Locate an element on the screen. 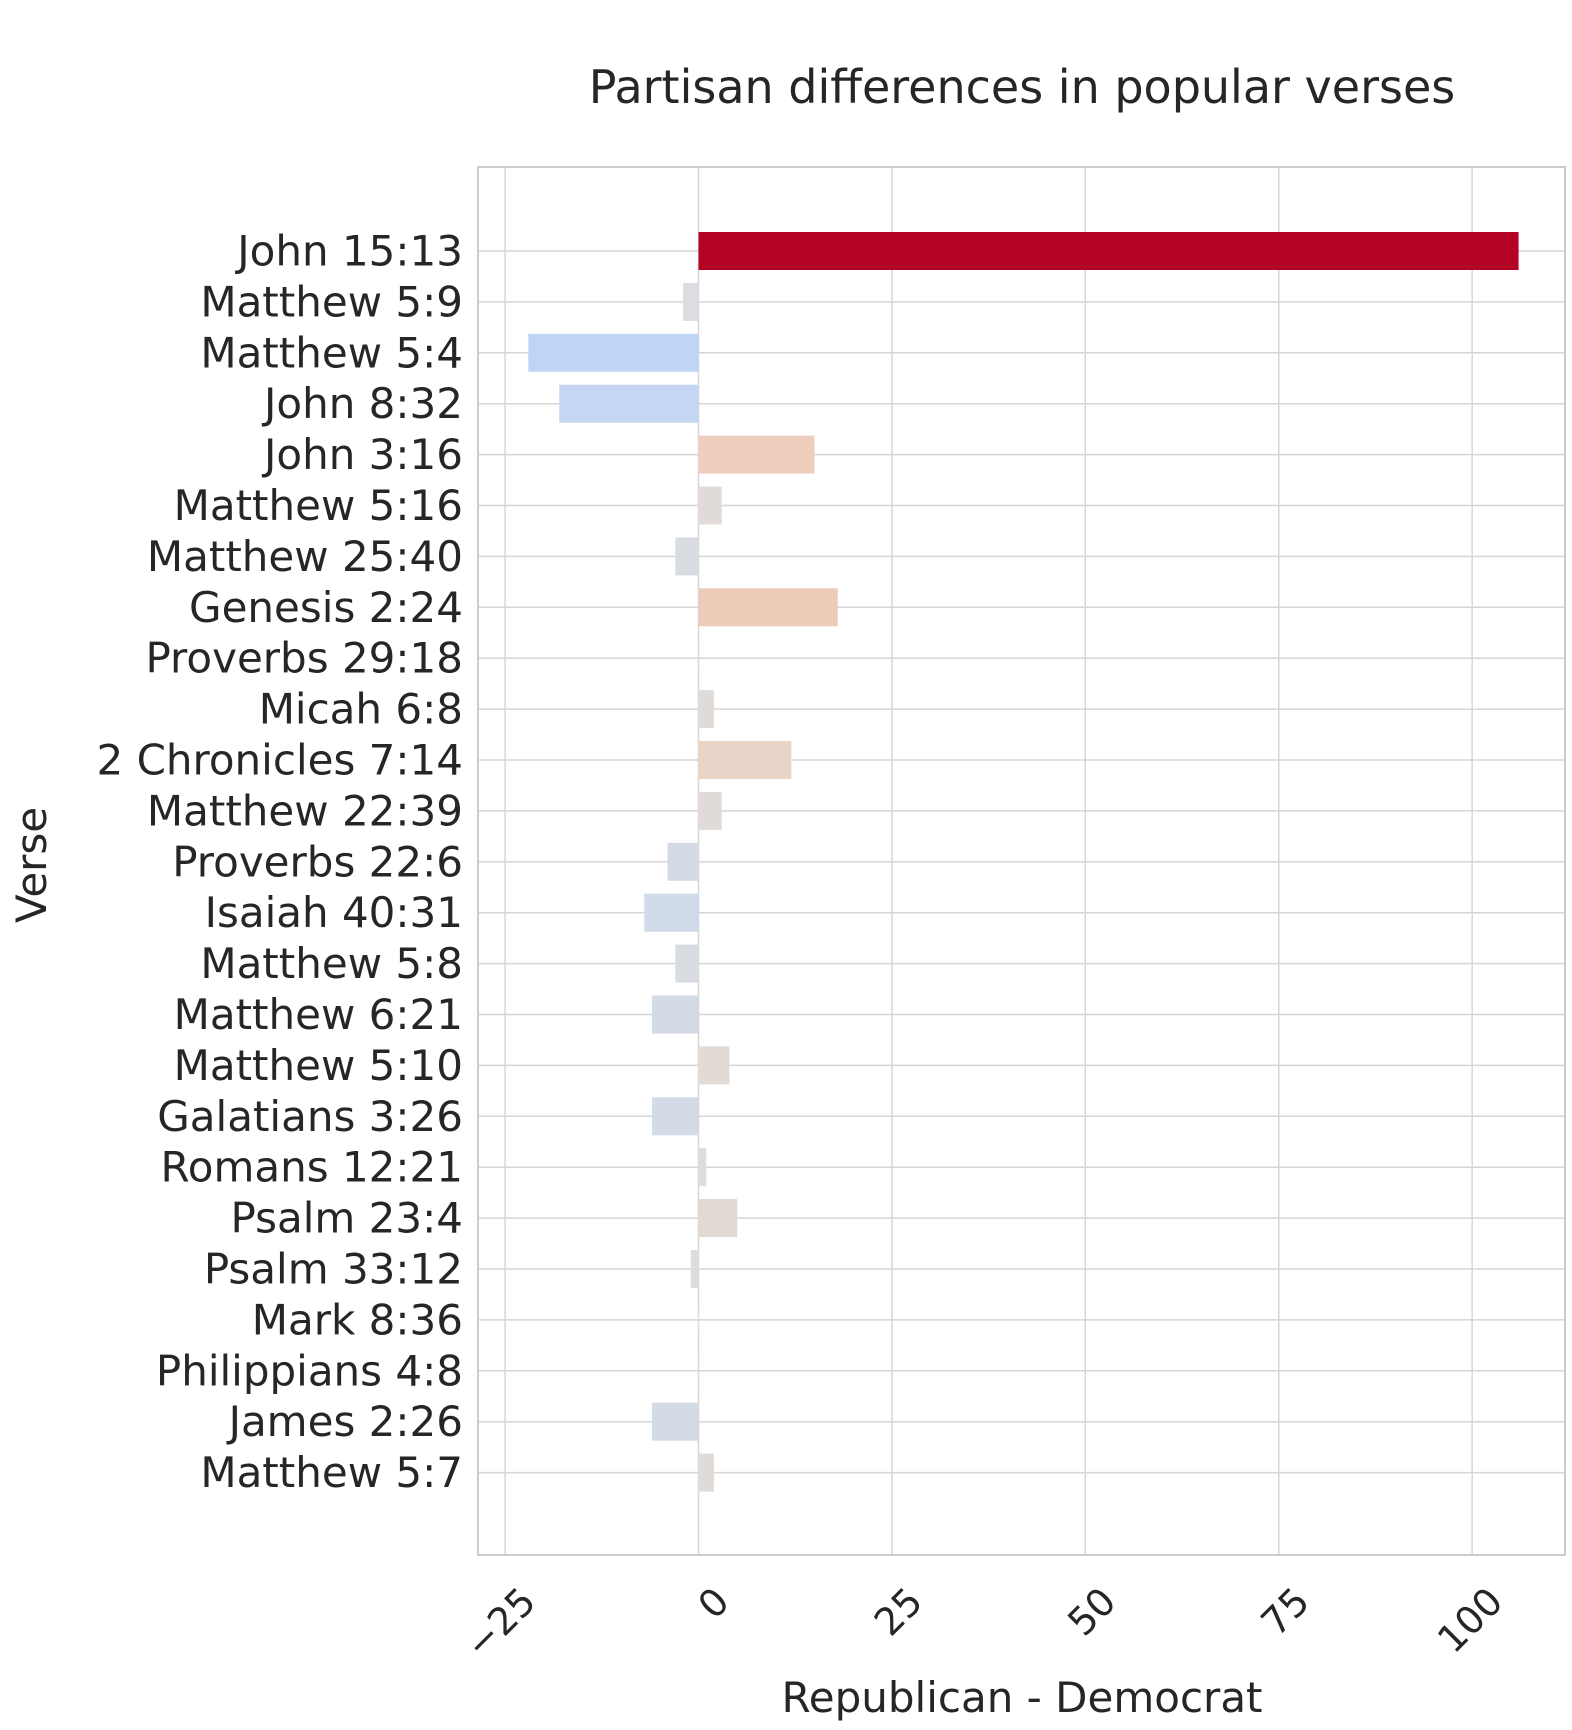 This screenshot has height=1730, width=1572. y-tick-label: Genesis 2:24 is located at coordinates (326, 607).